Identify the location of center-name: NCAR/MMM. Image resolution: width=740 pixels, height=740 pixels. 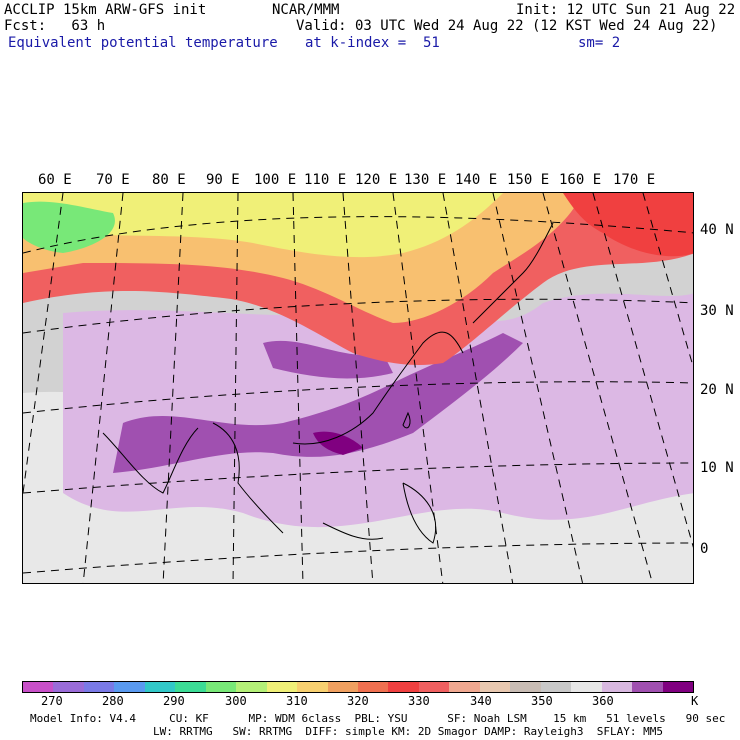
(306, 10).